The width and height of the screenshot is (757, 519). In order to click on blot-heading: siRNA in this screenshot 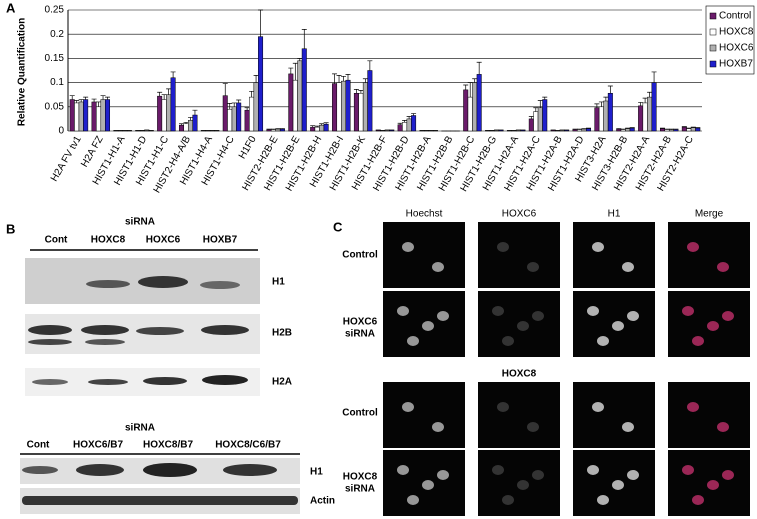, I will do `click(140, 428)`.